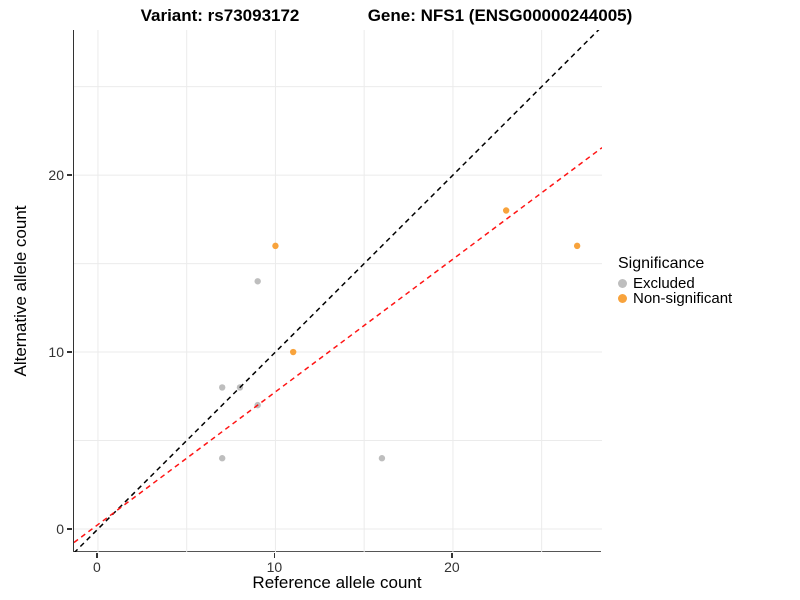 The height and width of the screenshot is (600, 800). Describe the element at coordinates (56, 352) in the screenshot. I see `y-tick-label: 10` at that location.